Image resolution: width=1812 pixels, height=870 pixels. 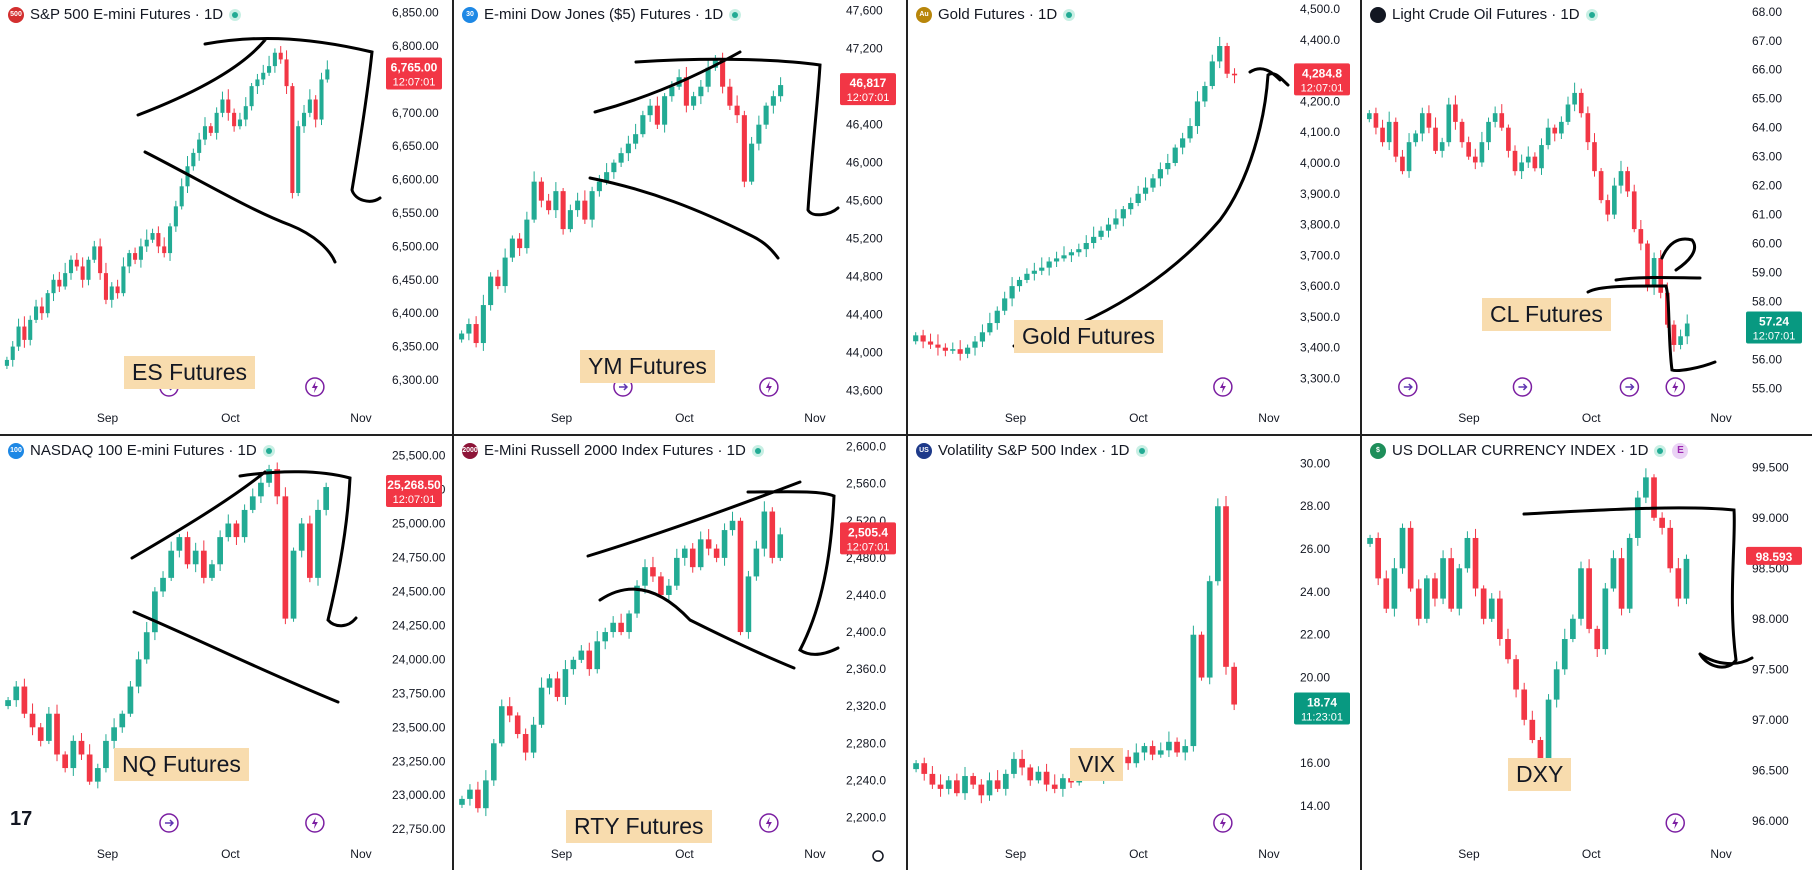 I want to click on y-tick-label: 6,450.00, so click(x=415, y=280).